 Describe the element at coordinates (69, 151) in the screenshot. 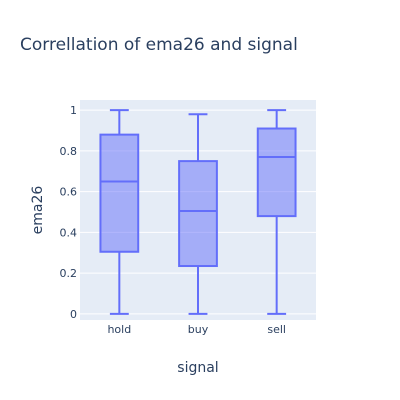

I see `y-tick-label: 0.8` at that location.